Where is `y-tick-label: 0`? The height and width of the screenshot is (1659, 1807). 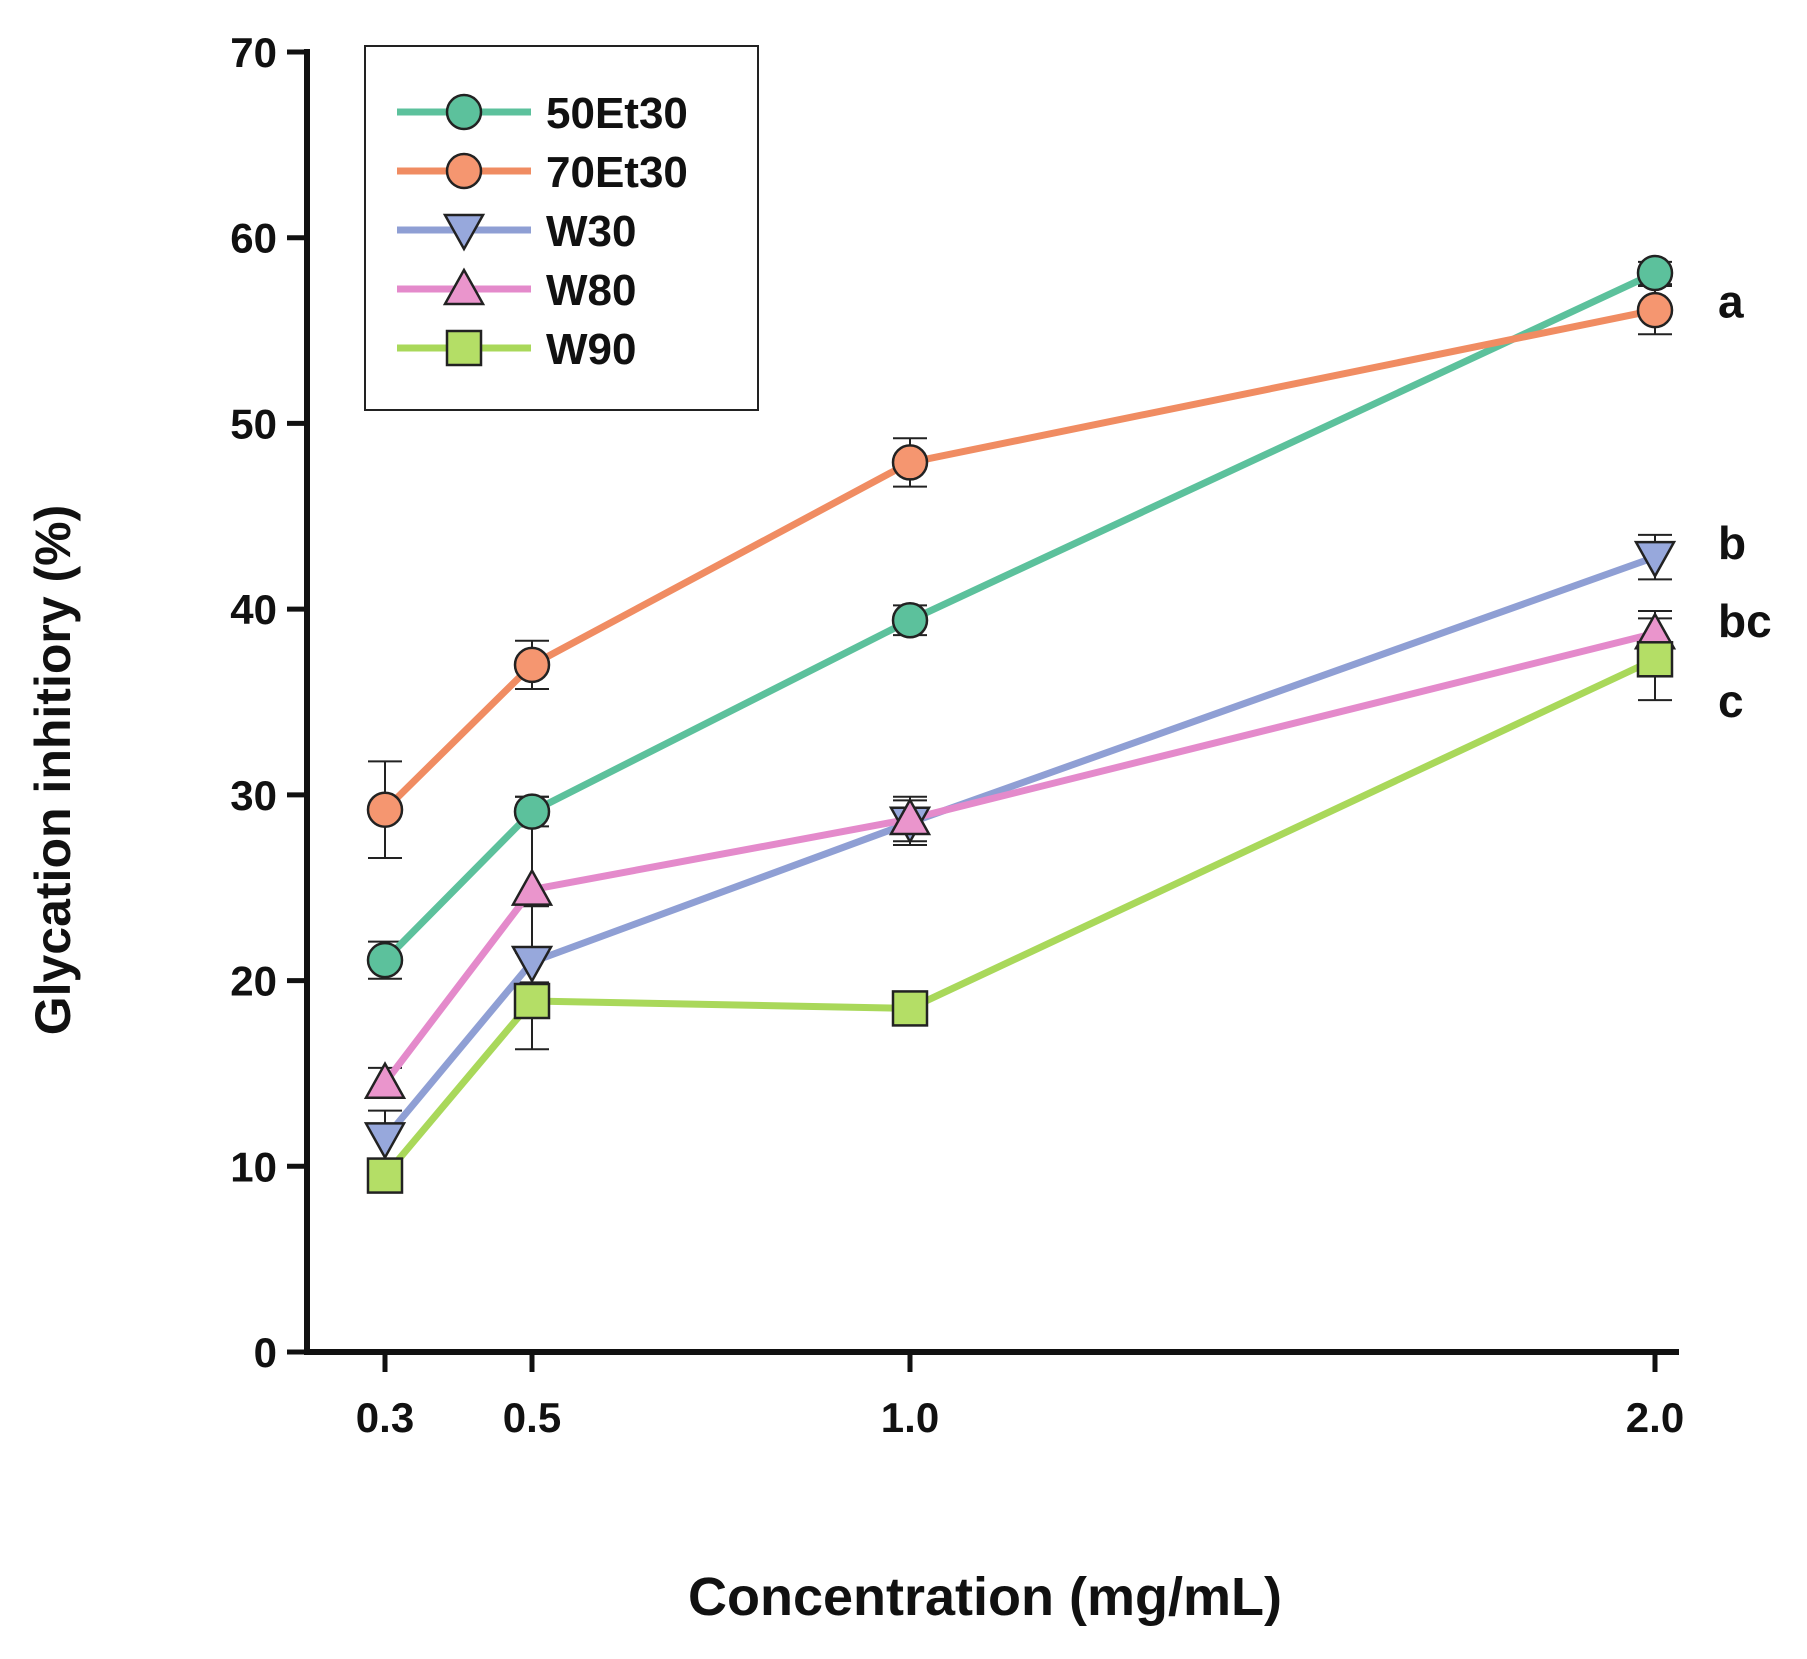 y-tick-label: 0 is located at coordinates (265, 1352).